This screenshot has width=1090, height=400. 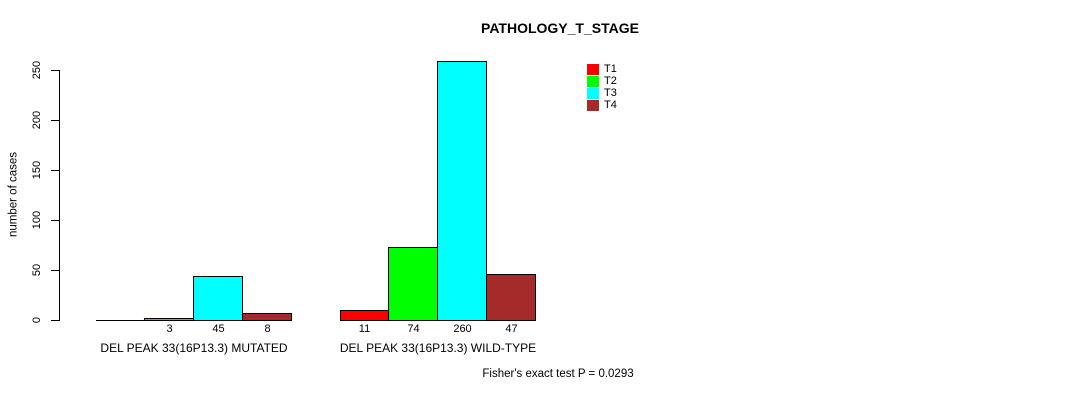 I want to click on legend-label: T4, so click(x=610, y=105).